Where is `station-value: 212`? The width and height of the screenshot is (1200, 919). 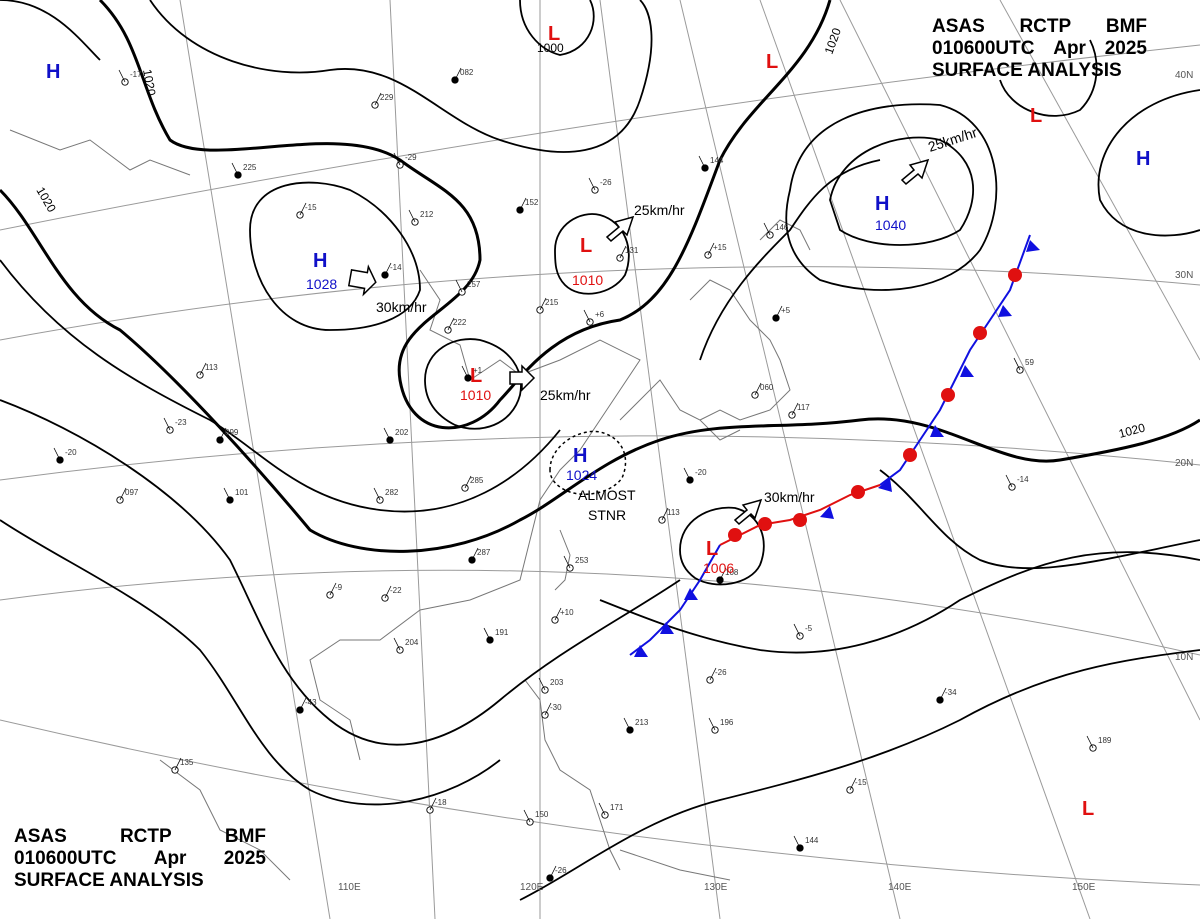 station-value: 212 is located at coordinates (427, 214).